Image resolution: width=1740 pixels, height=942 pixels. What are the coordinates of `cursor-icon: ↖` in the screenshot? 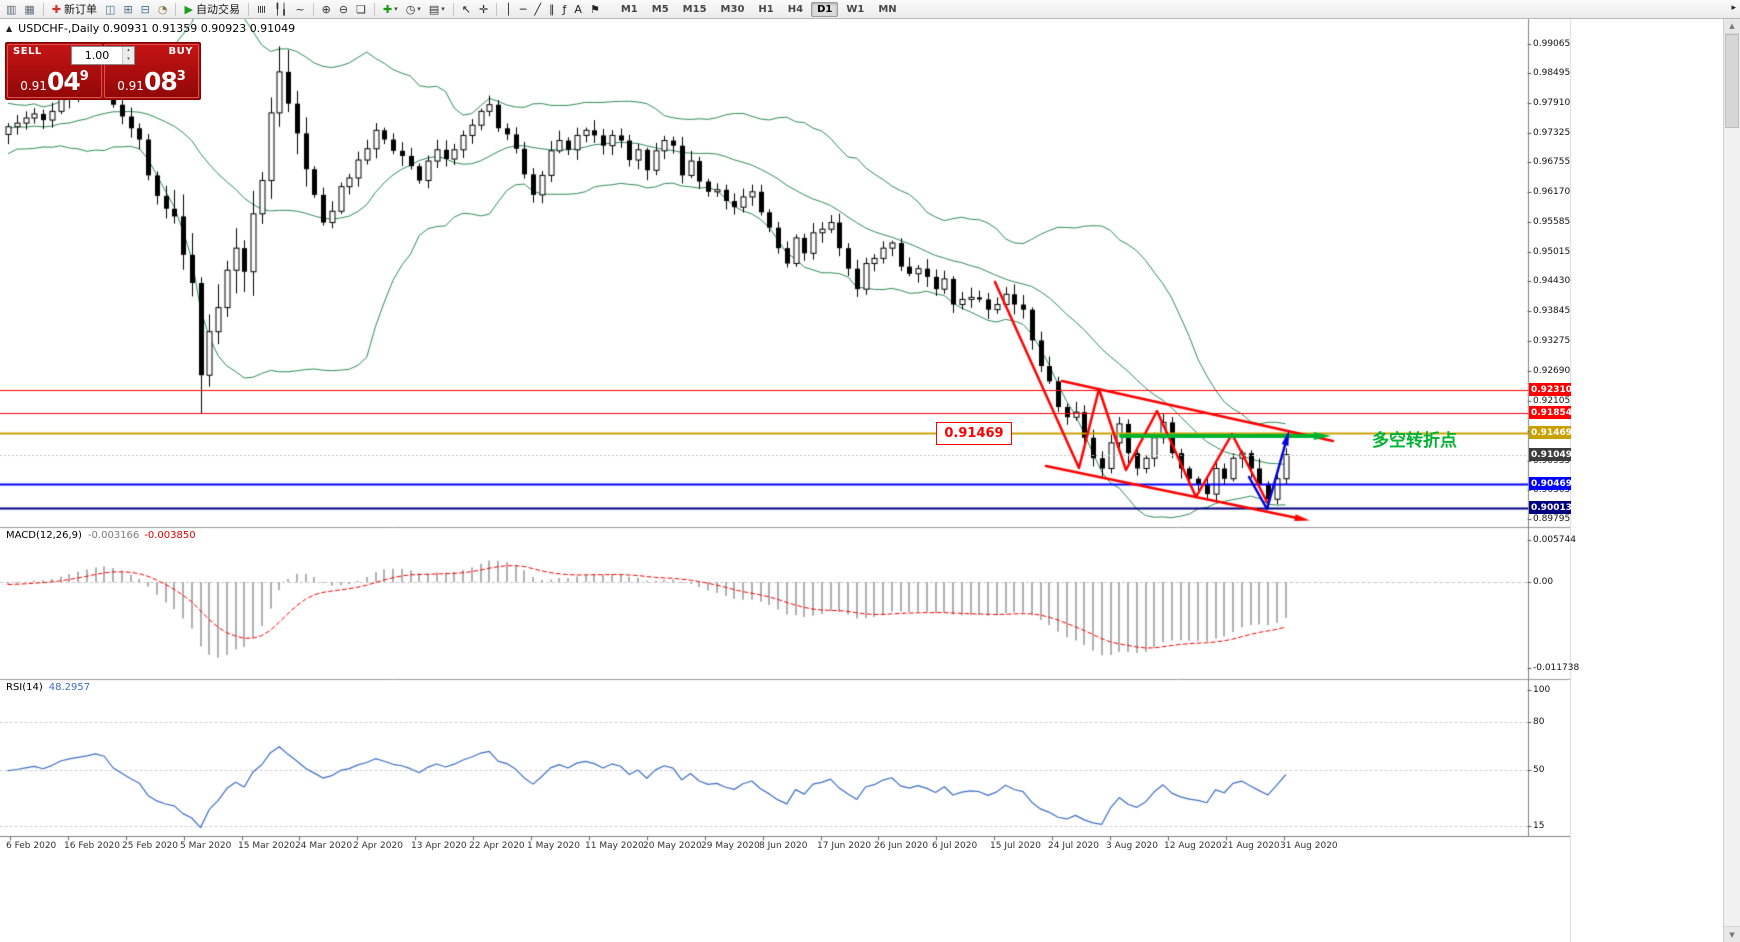 It's located at (466, 9).